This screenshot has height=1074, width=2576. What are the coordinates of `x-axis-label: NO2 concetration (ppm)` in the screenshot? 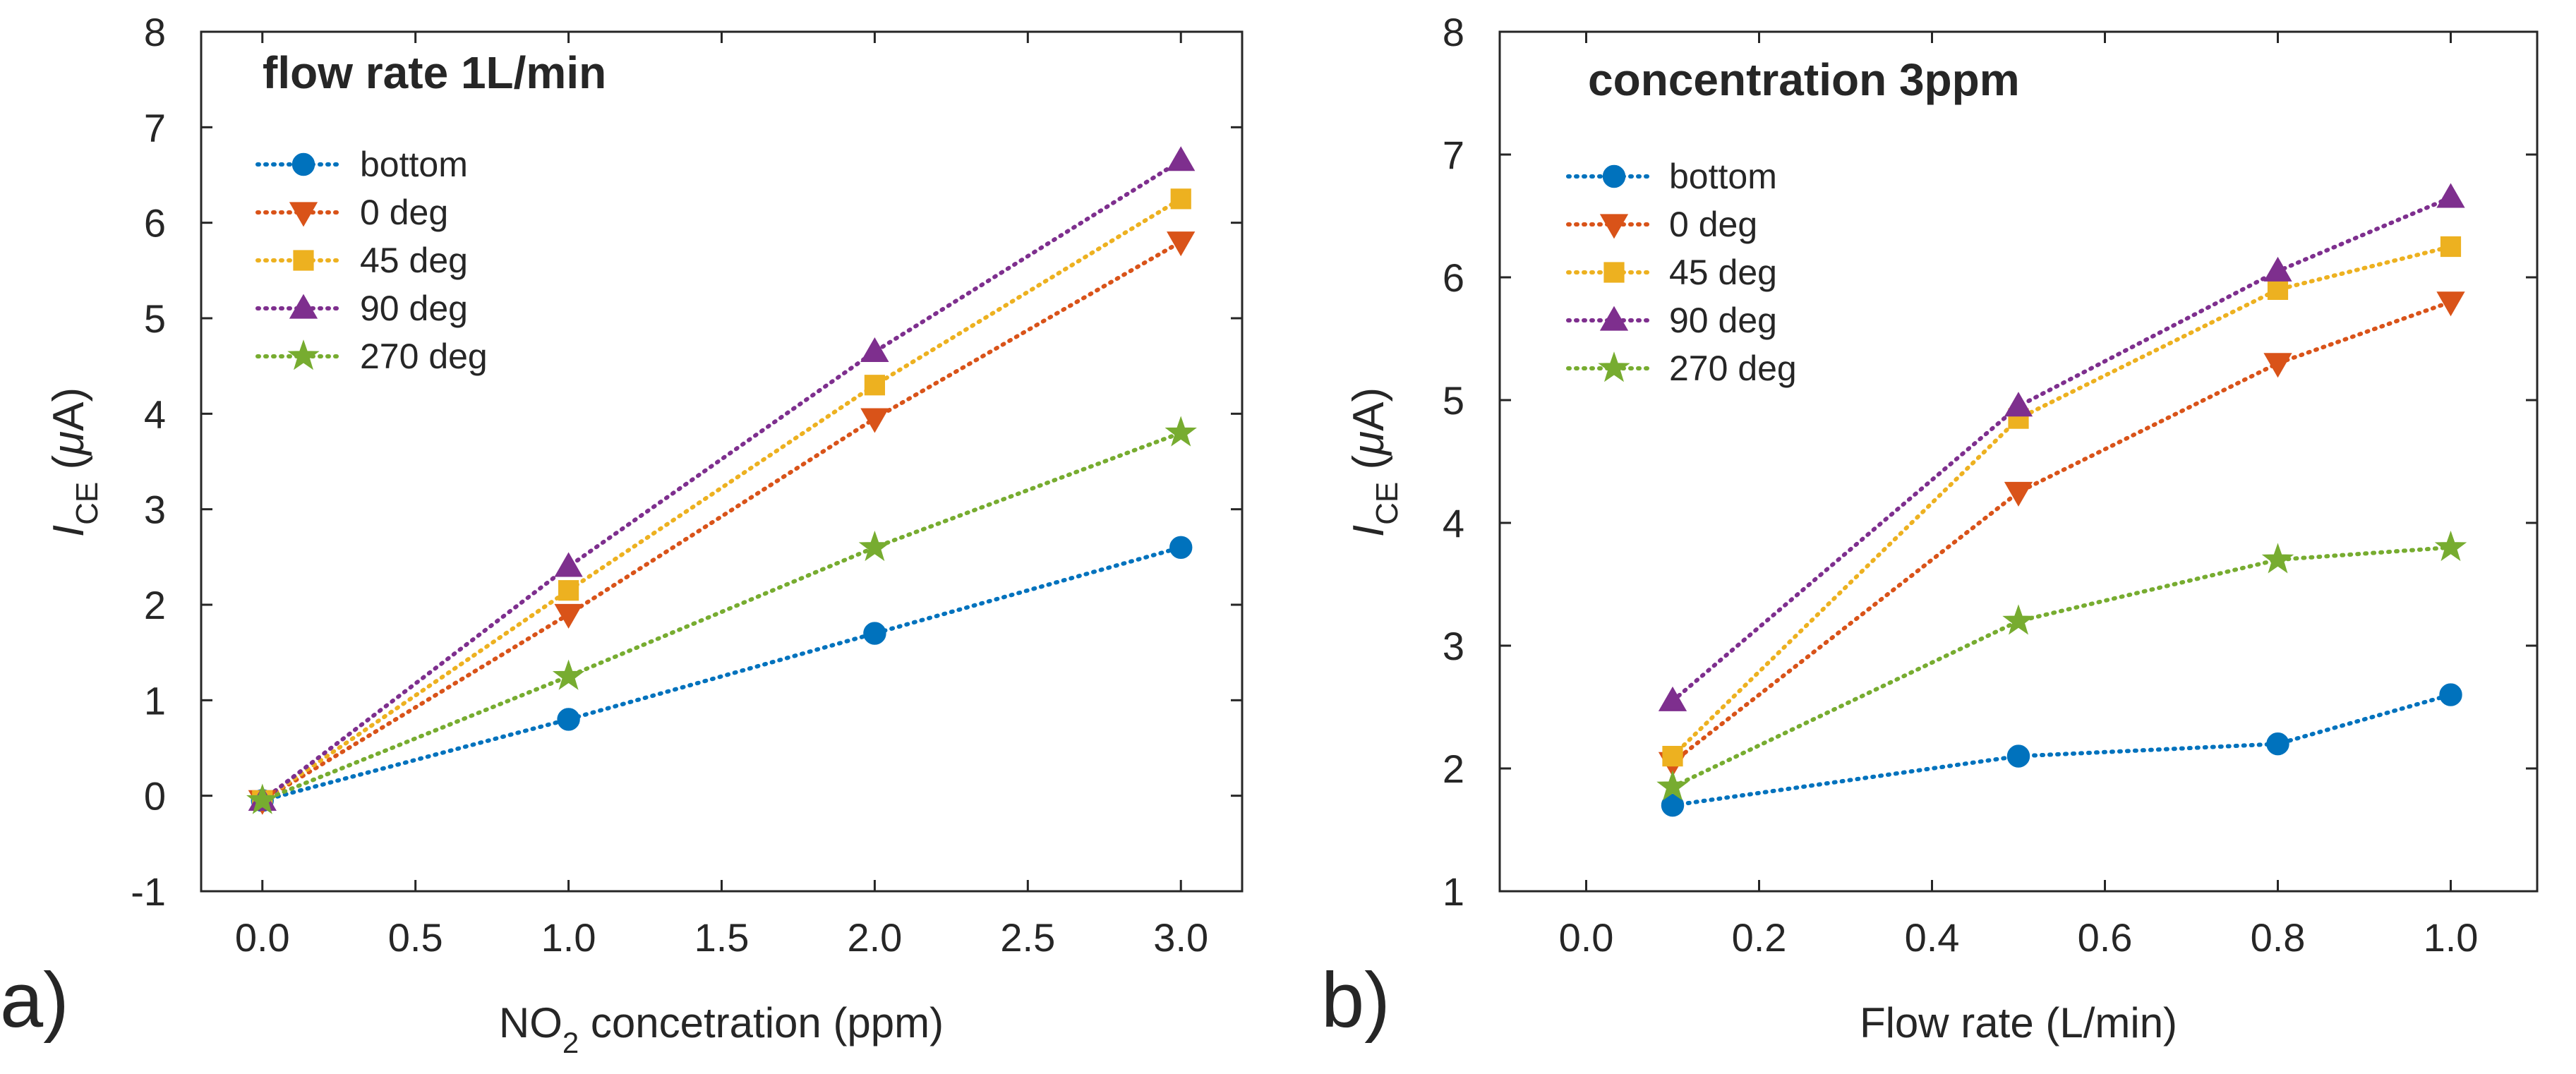 It's located at (721, 1029).